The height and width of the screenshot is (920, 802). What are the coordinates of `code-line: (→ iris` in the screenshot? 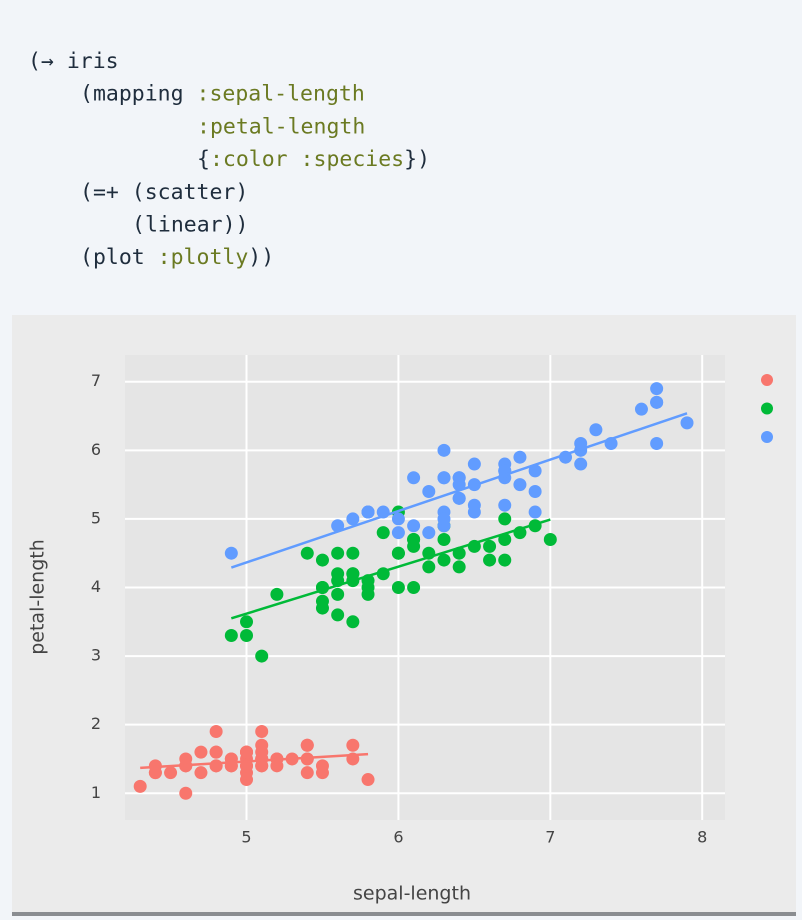 It's located at (73, 61).